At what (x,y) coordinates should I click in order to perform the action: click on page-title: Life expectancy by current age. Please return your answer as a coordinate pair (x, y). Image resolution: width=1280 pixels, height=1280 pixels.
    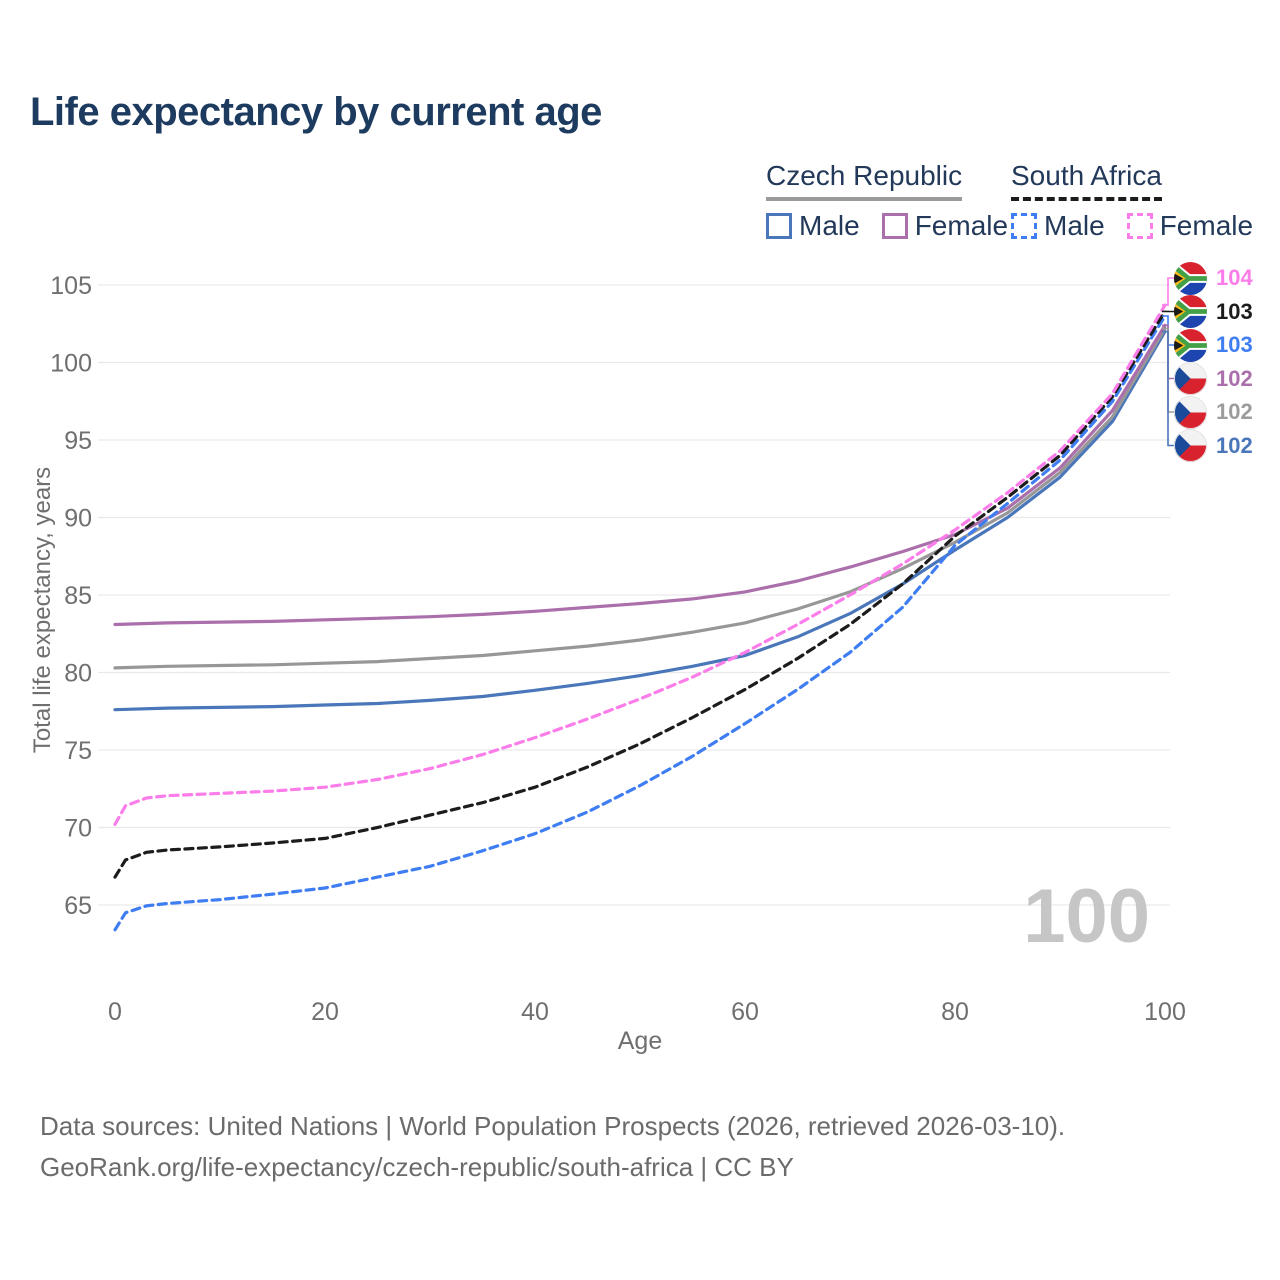
    Looking at the image, I should click on (316, 112).